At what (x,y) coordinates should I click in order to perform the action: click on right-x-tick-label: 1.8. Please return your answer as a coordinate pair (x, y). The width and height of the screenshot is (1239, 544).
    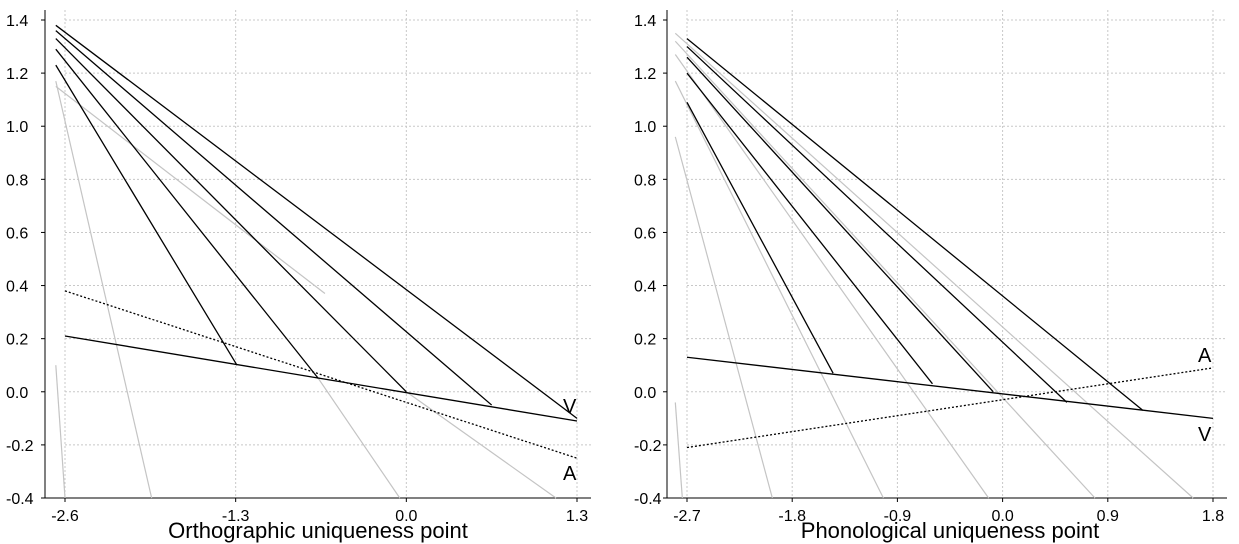
    Looking at the image, I should click on (1213, 516).